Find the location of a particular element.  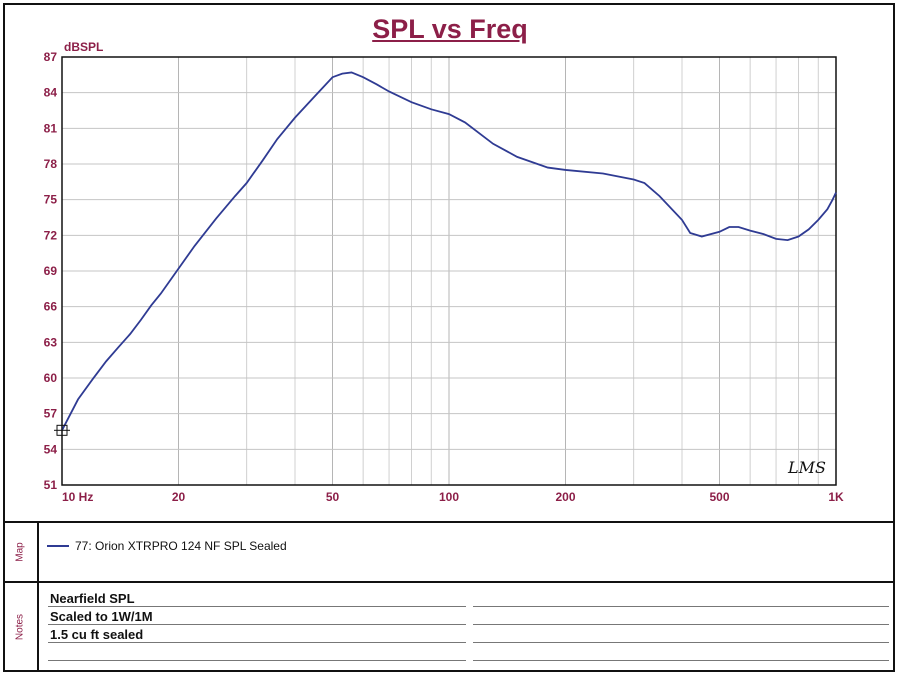

x-tick-label: 20 is located at coordinates (179, 497).